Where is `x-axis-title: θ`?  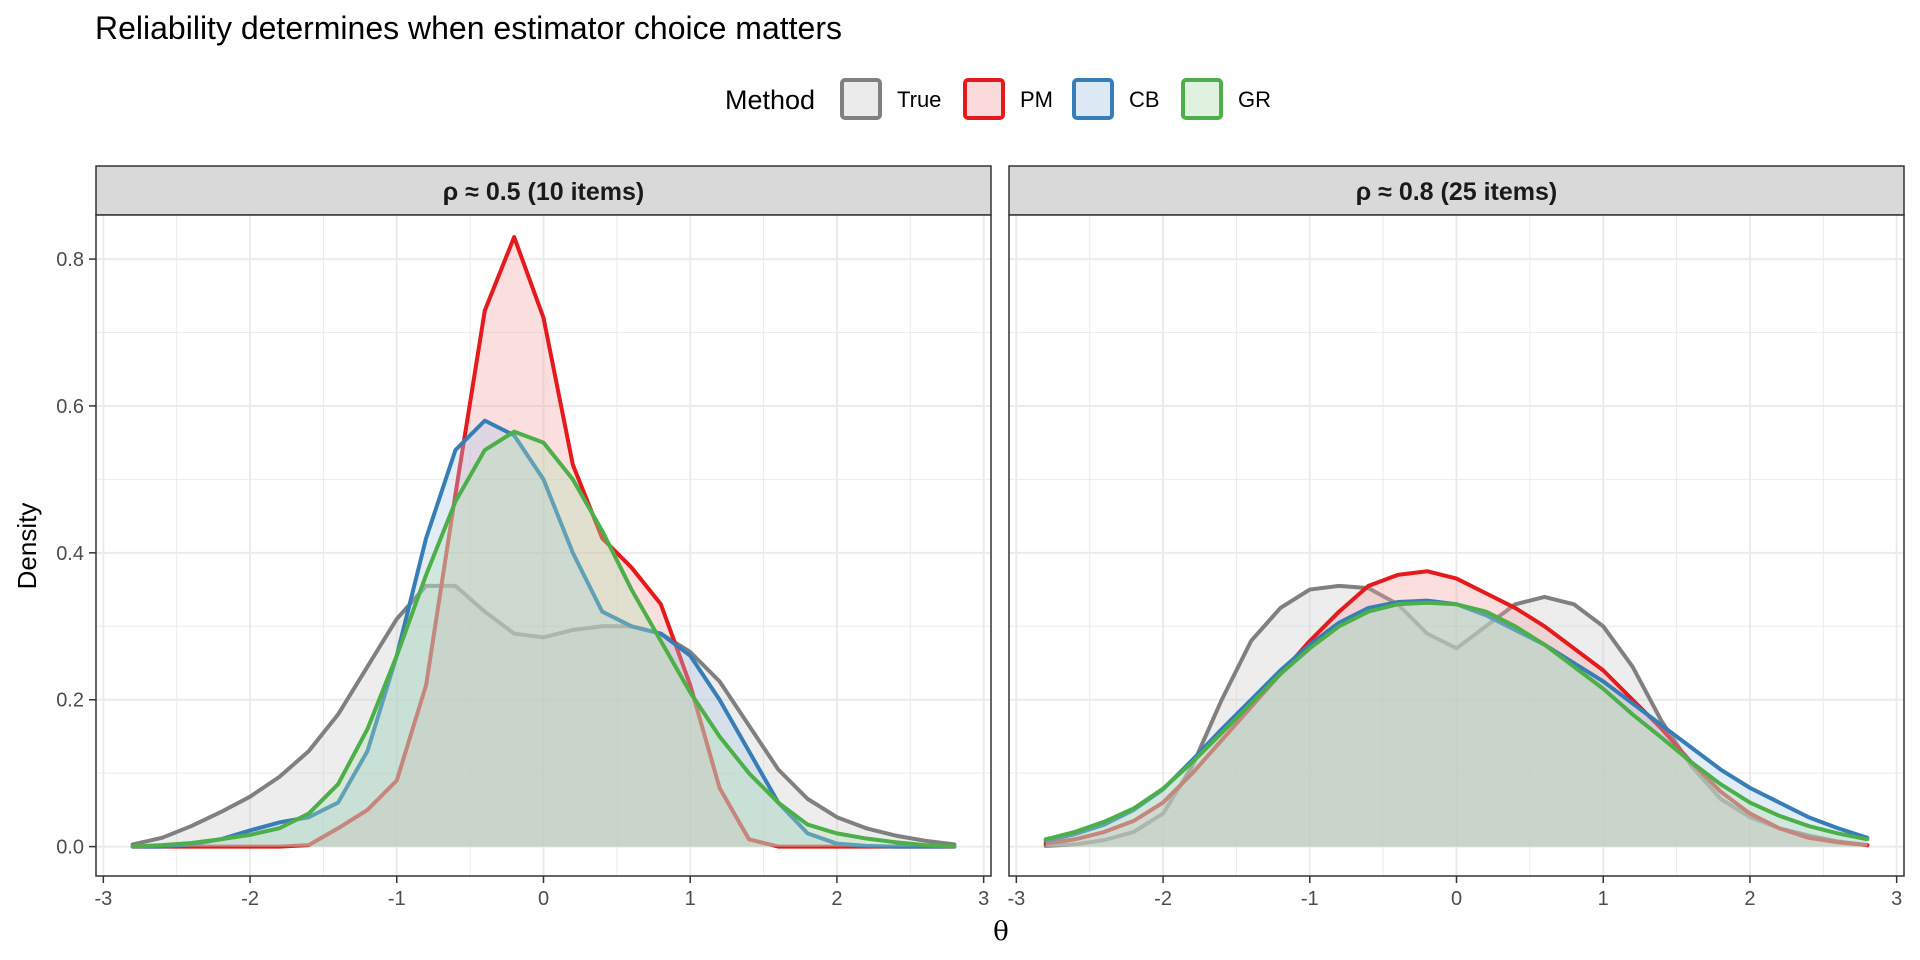
x-axis-title: θ is located at coordinates (1001, 932).